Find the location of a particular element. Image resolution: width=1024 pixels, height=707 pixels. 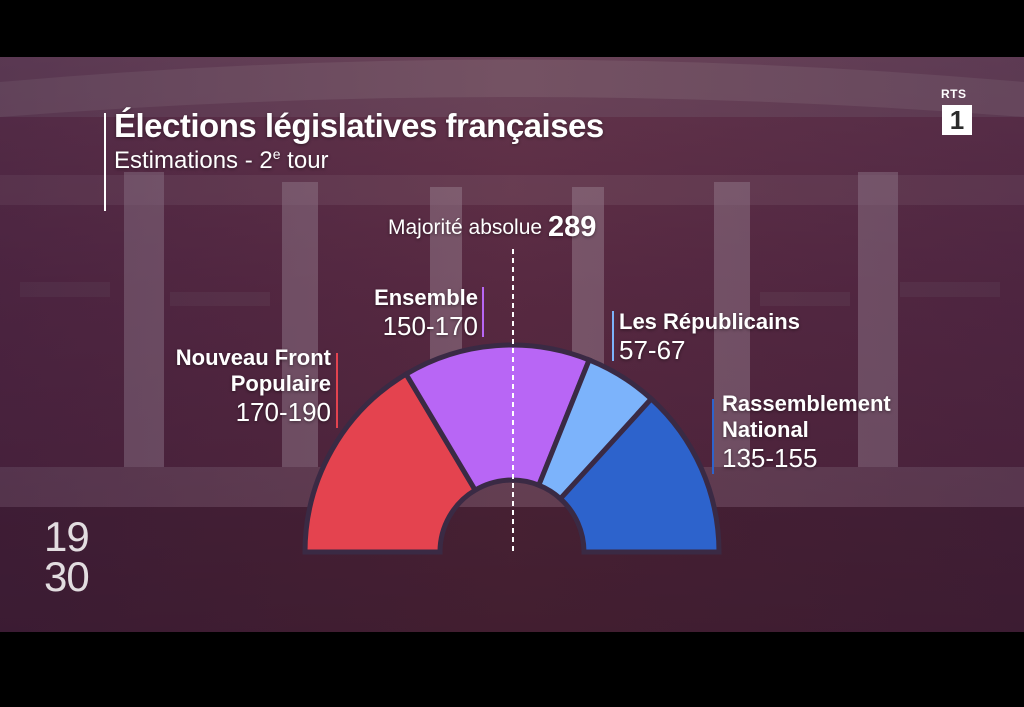

subtitle-main: Estimations - 2 is located at coordinates (193, 160).